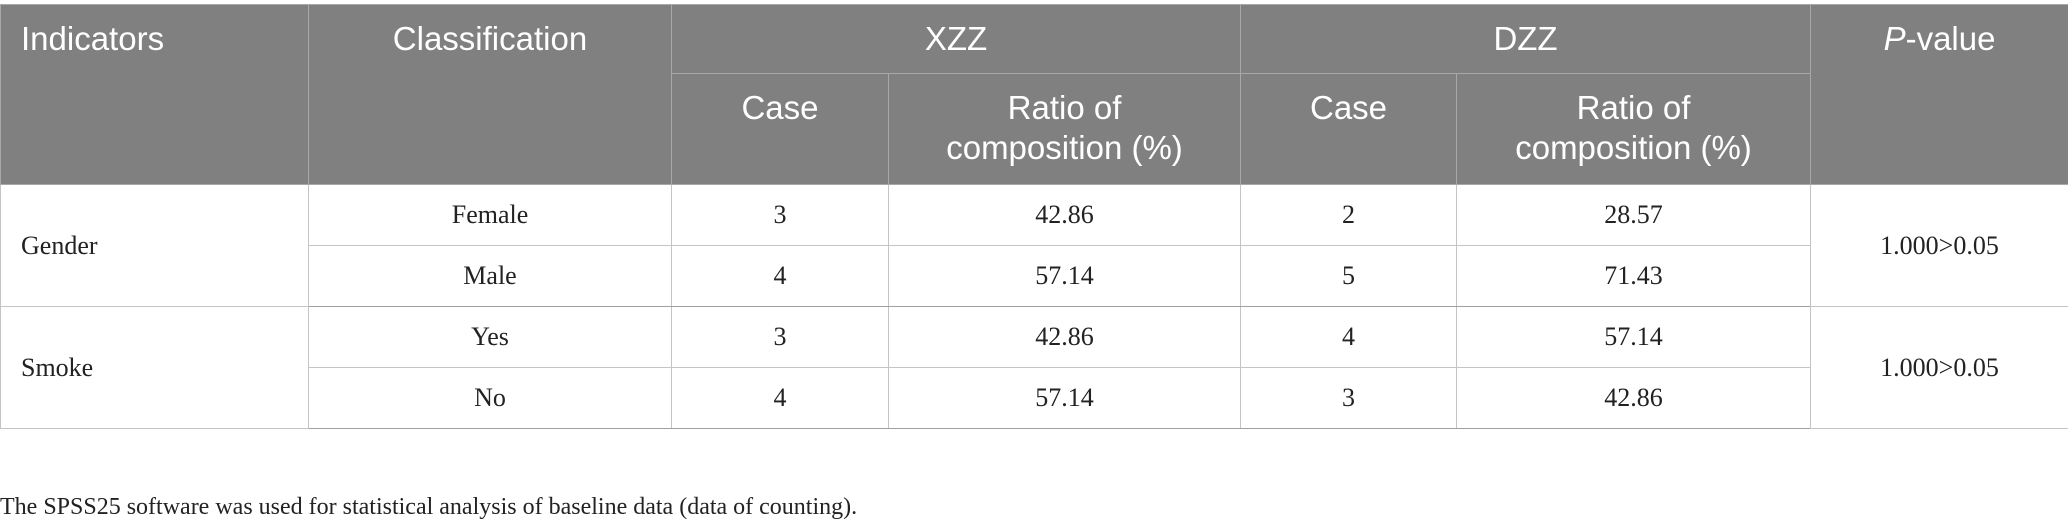 This screenshot has height=531, width=2068. Describe the element at coordinates (1349, 337) in the screenshot. I see `dzz-case-cell: 4` at that location.